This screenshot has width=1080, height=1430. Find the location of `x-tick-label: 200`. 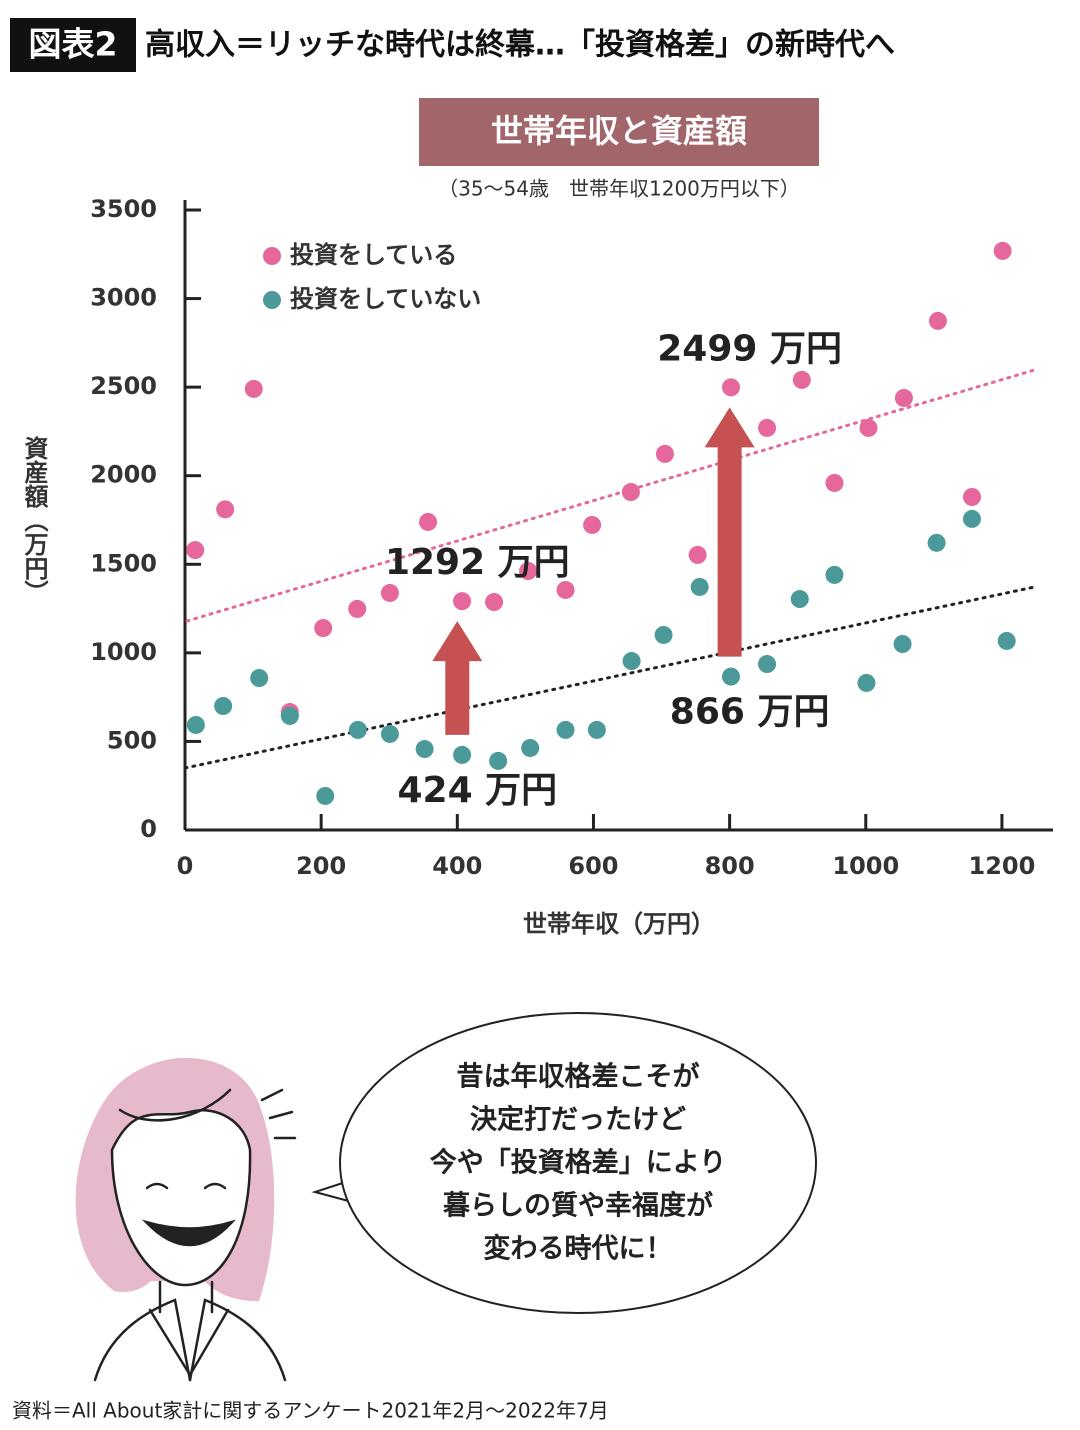

x-tick-label: 200 is located at coordinates (321, 866).